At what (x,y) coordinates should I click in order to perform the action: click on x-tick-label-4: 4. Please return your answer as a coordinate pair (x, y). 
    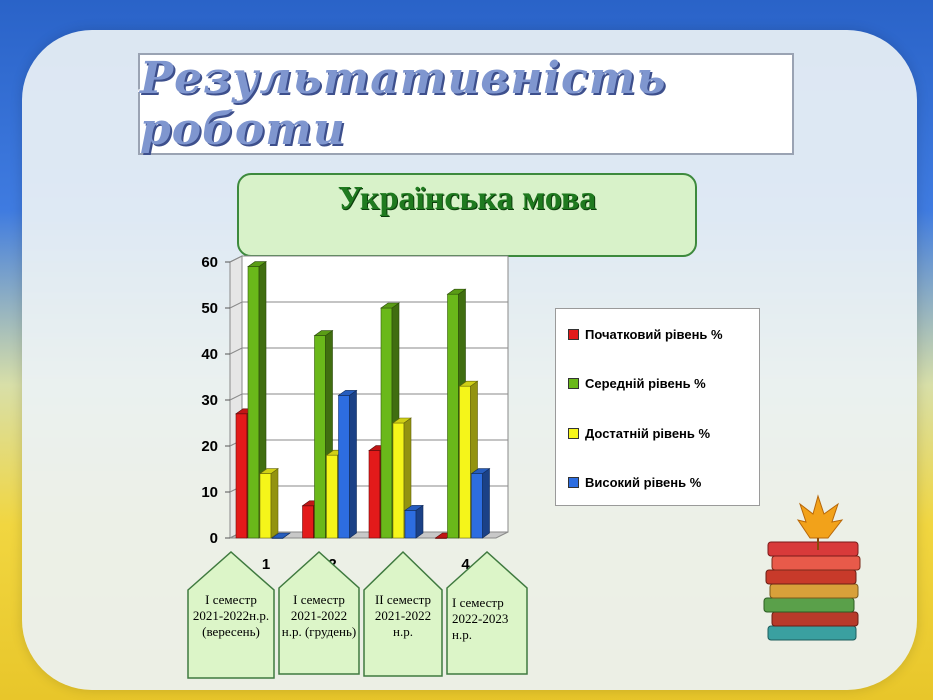
    Looking at the image, I should click on (465, 564).